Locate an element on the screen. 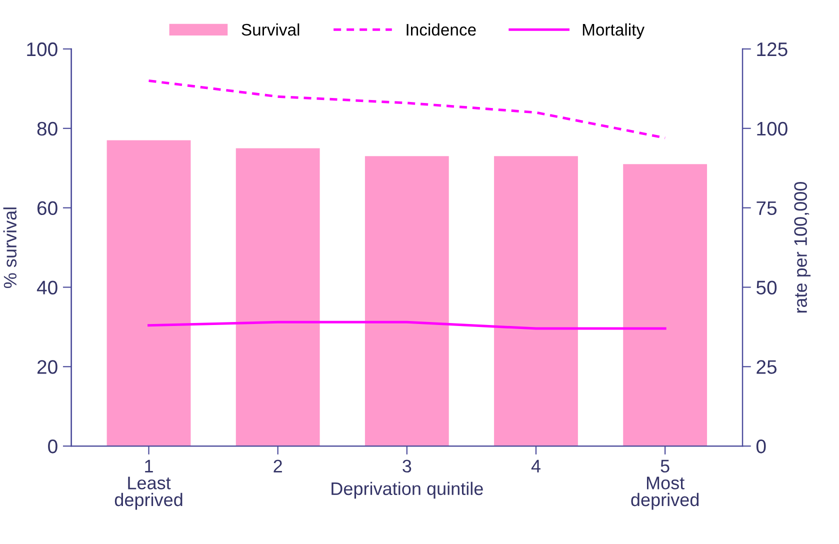  legend-label: Incidence is located at coordinates (441, 29).